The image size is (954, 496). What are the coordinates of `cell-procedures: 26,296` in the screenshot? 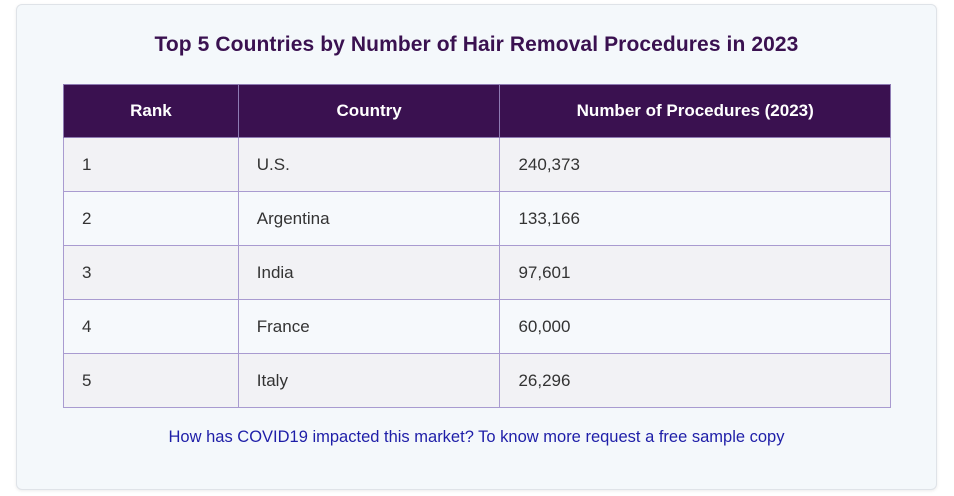 It's located at (695, 380).